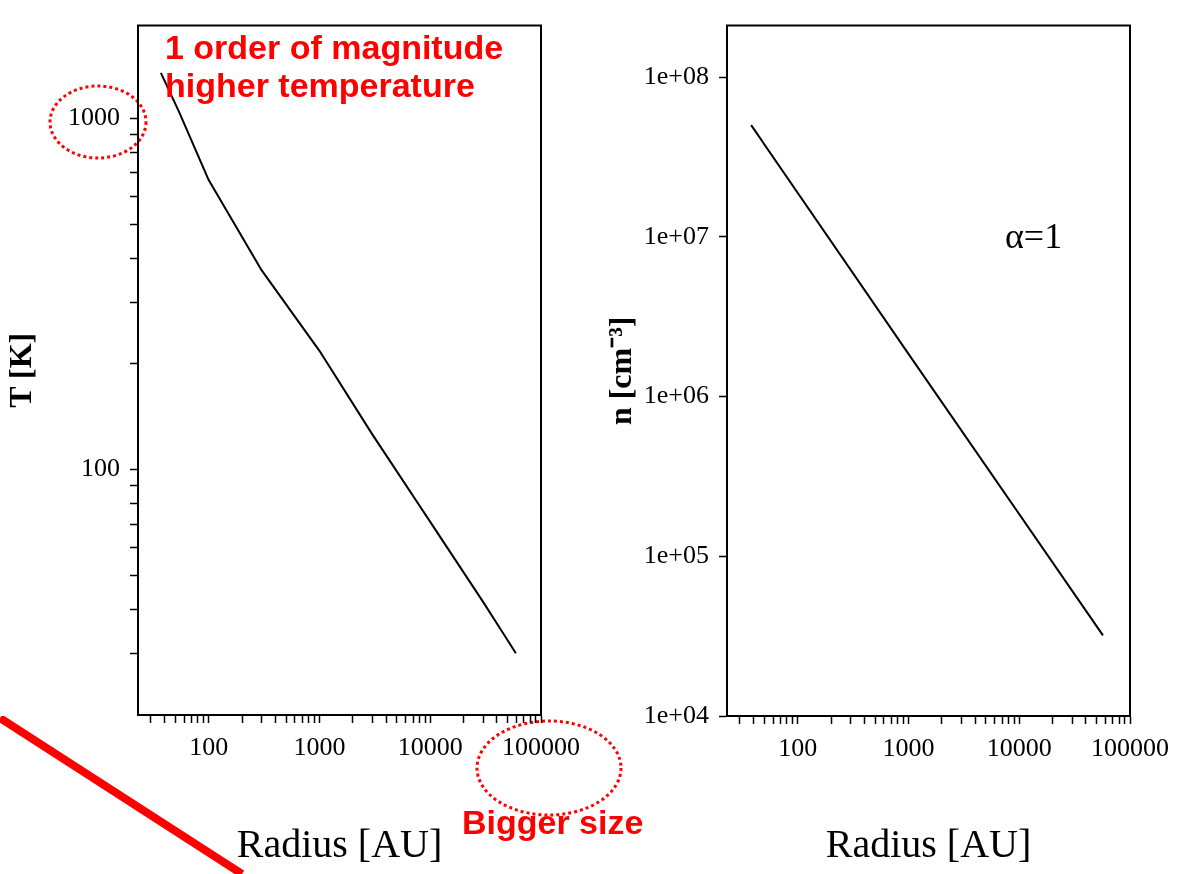 The width and height of the screenshot is (1184, 874). Describe the element at coordinates (620, 371) in the screenshot. I see `y-axis-title: n [cm⁻³]` at that location.